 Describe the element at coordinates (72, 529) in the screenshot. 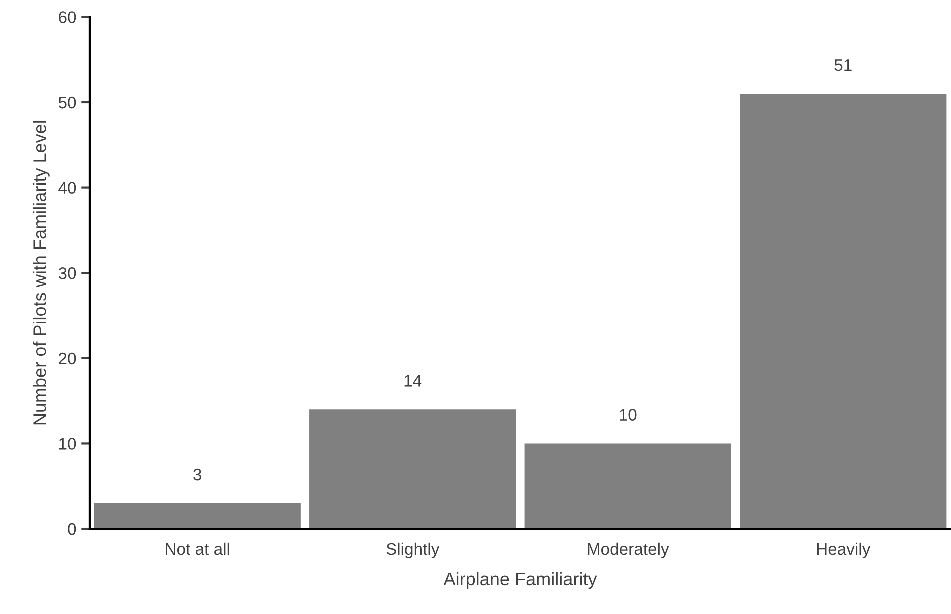

I see `y-tick-label: 0` at that location.